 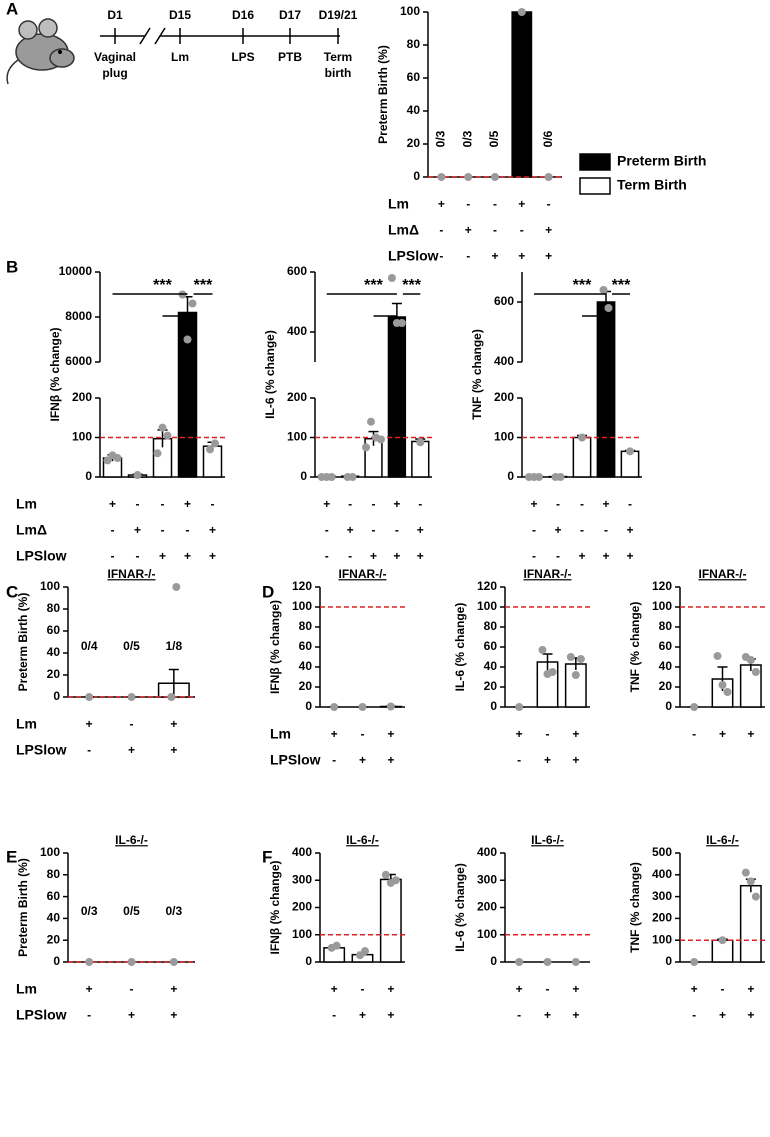 I want to click on y-tick-label: 600, so click(x=504, y=301).